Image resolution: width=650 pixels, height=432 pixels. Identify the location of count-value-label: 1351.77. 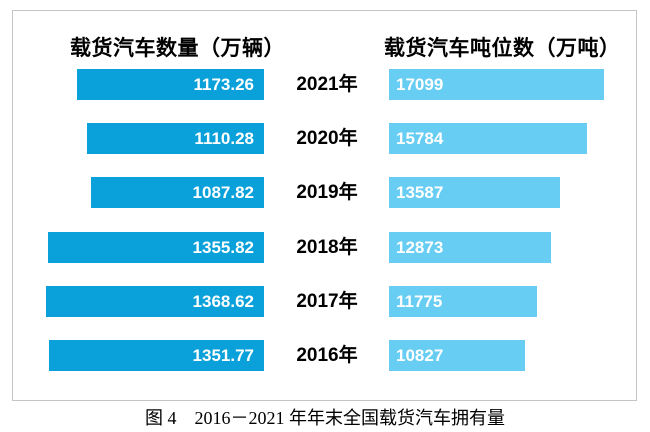
(223, 355).